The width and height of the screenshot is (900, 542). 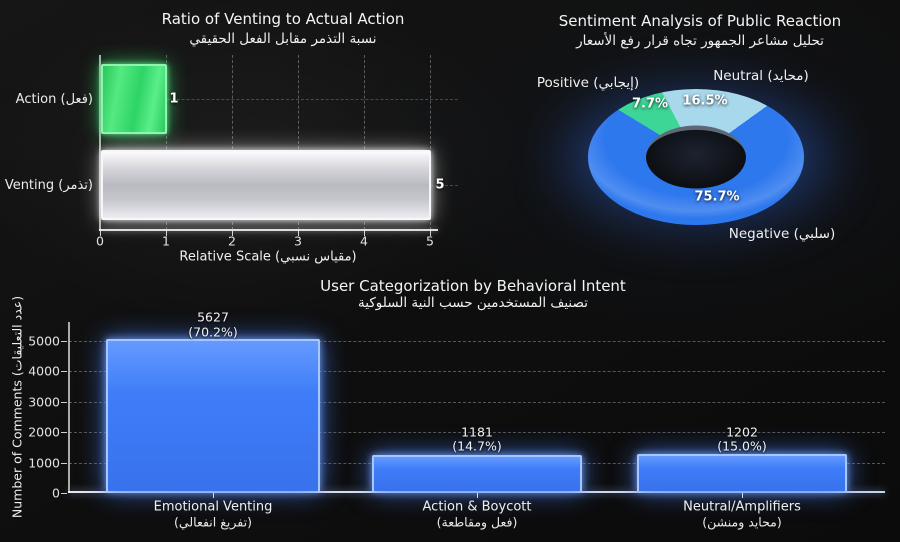 What do you see at coordinates (44, 463) in the screenshot?
I see `y-tick-label: 1000` at bounding box center [44, 463].